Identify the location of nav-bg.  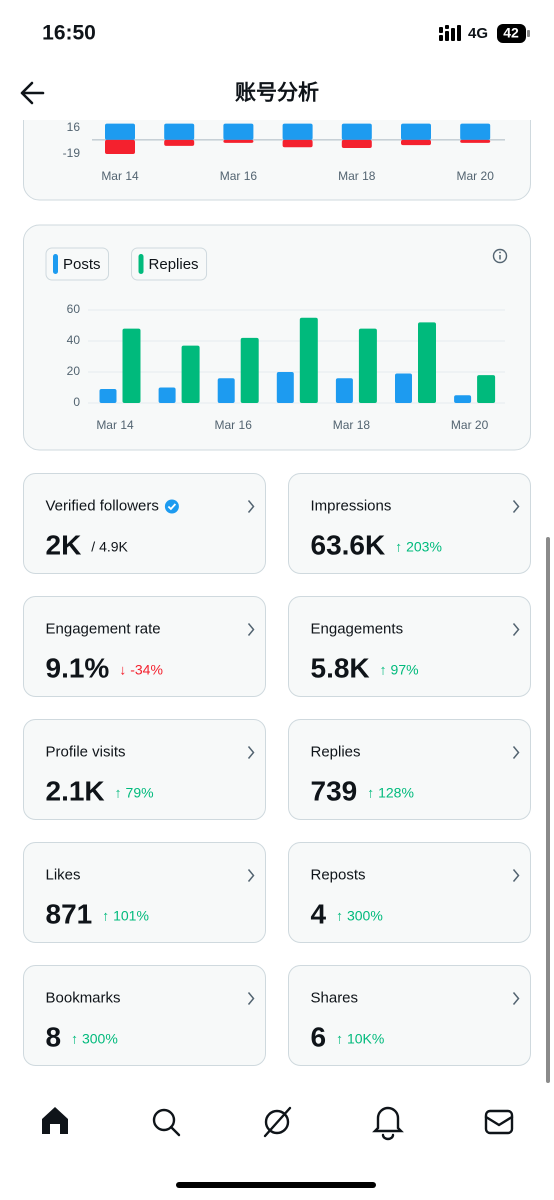
(277, 1142).